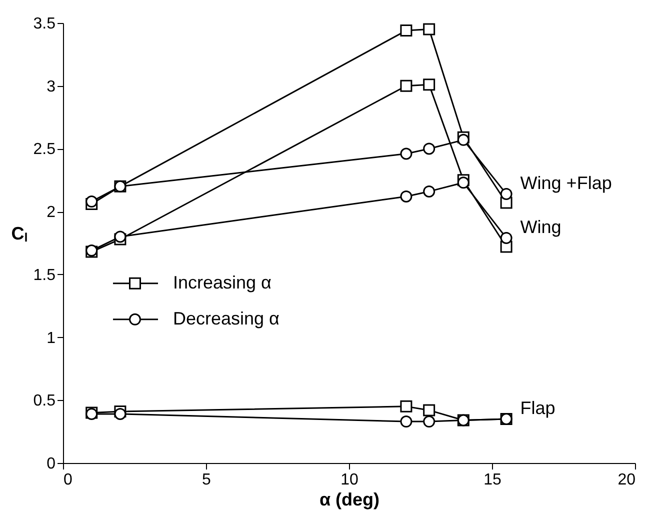 This screenshot has height=514, width=651. Describe the element at coordinates (349, 500) in the screenshot. I see `x-axis-title: α (deg)` at that location.